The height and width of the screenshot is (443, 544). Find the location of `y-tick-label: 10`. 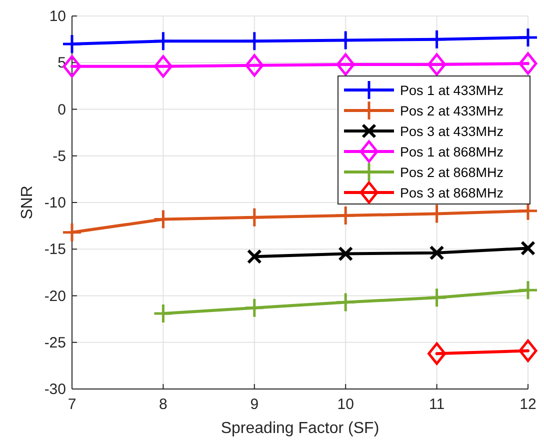

y-tick-label: 10 is located at coordinates (57, 16).